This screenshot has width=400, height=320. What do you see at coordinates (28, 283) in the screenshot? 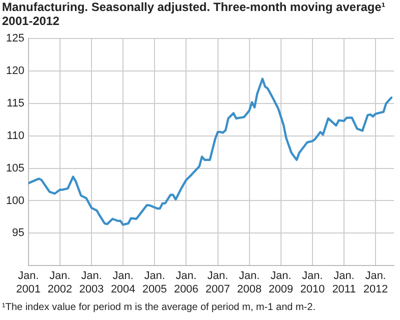
I see `x-tick-label: Jan. 2001` at bounding box center [28, 283].